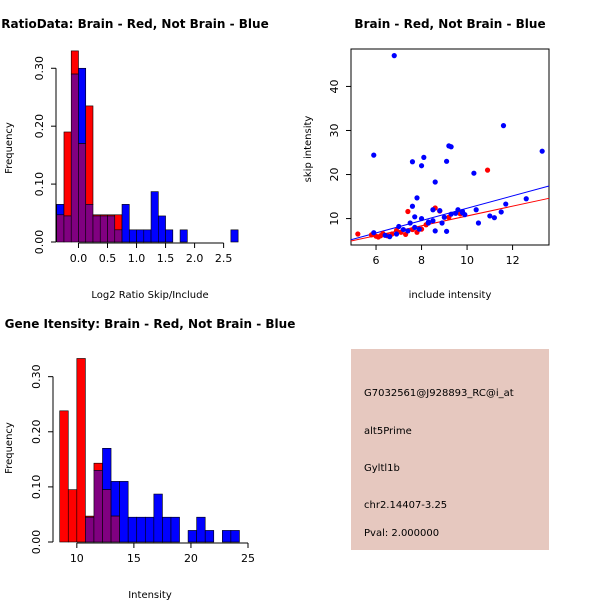 The image size is (600, 604). What do you see at coordinates (39, 184) in the screenshot?
I see `ratio-hist-y-tick-label: 0.10` at bounding box center [39, 184].